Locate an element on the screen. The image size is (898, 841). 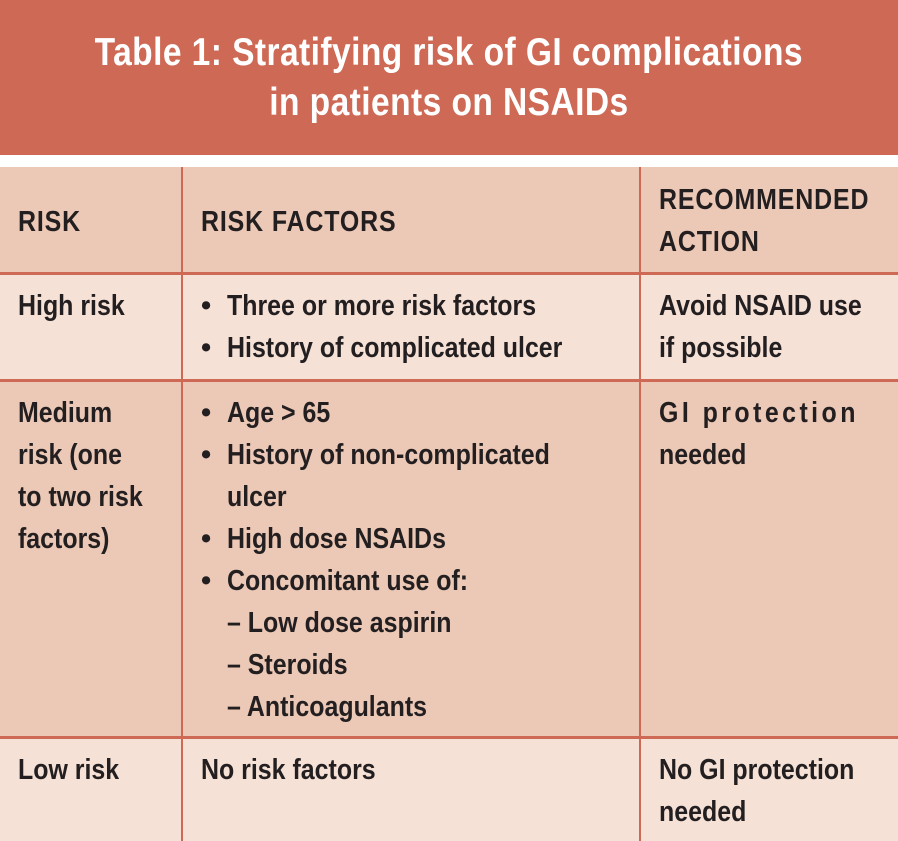
table-title-line-2: in patients on NSAIDs is located at coordinates (448, 103).